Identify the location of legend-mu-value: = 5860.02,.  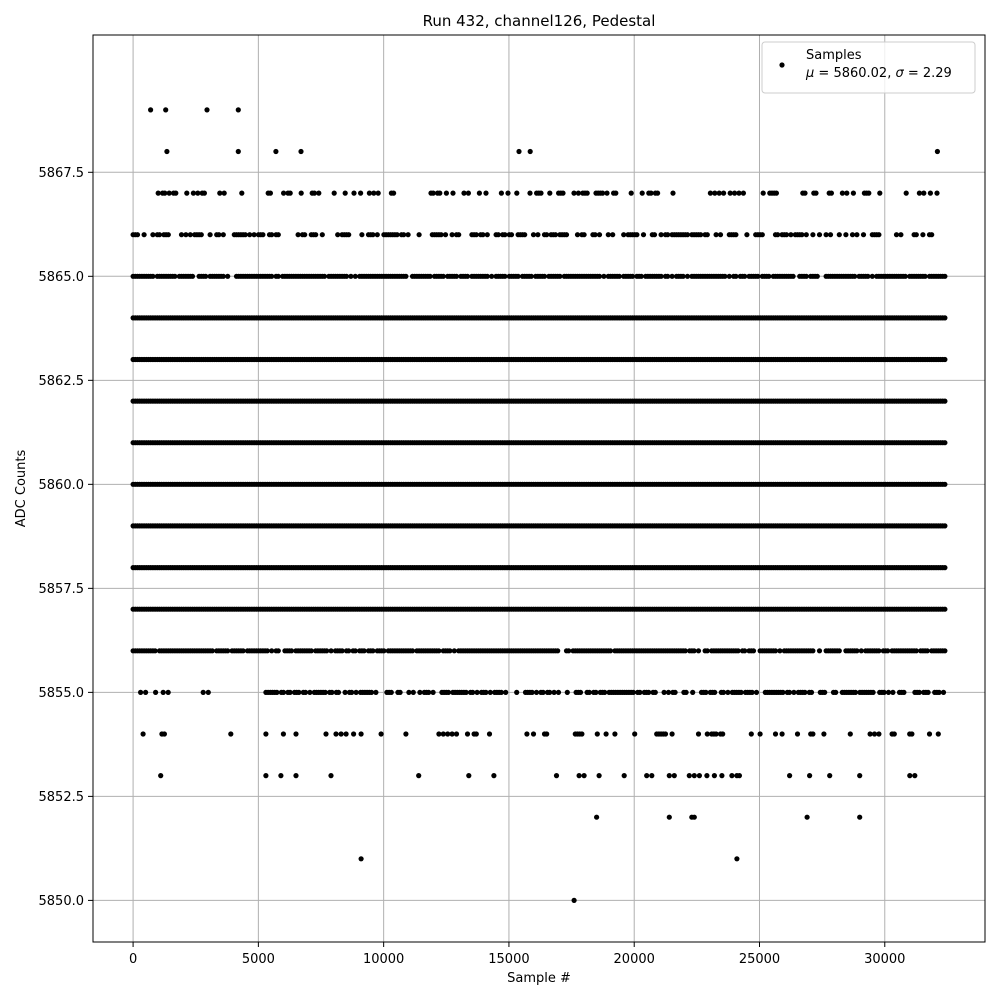
(854, 73).